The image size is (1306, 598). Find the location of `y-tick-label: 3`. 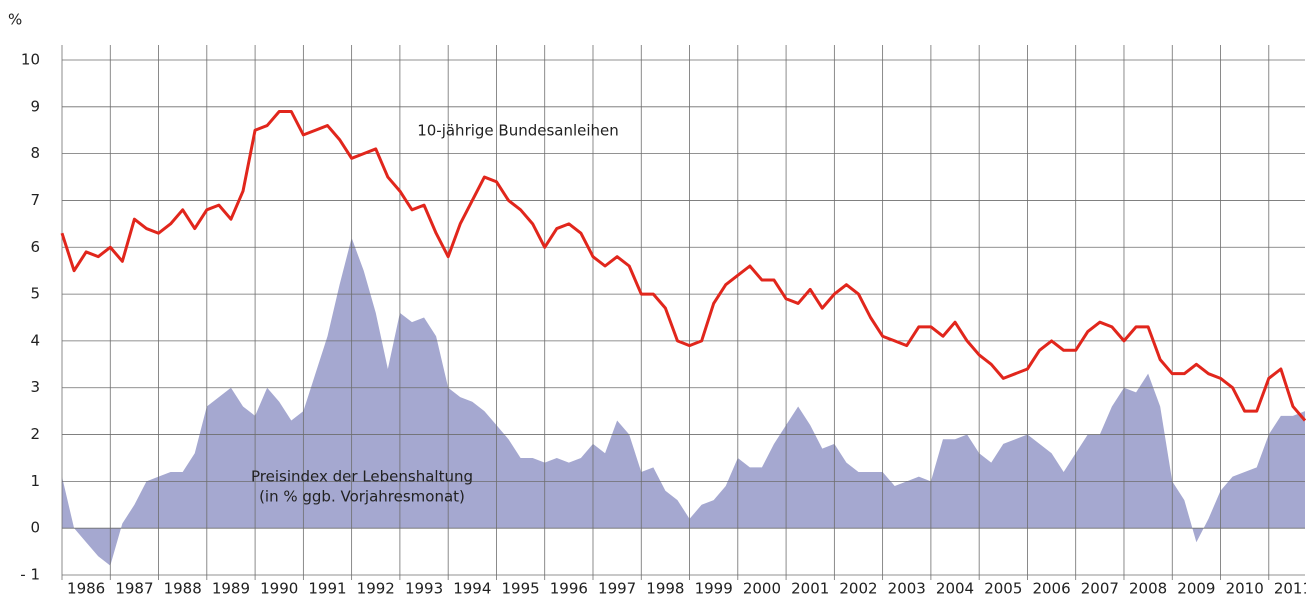

y-tick-label: 3 is located at coordinates (35, 387).